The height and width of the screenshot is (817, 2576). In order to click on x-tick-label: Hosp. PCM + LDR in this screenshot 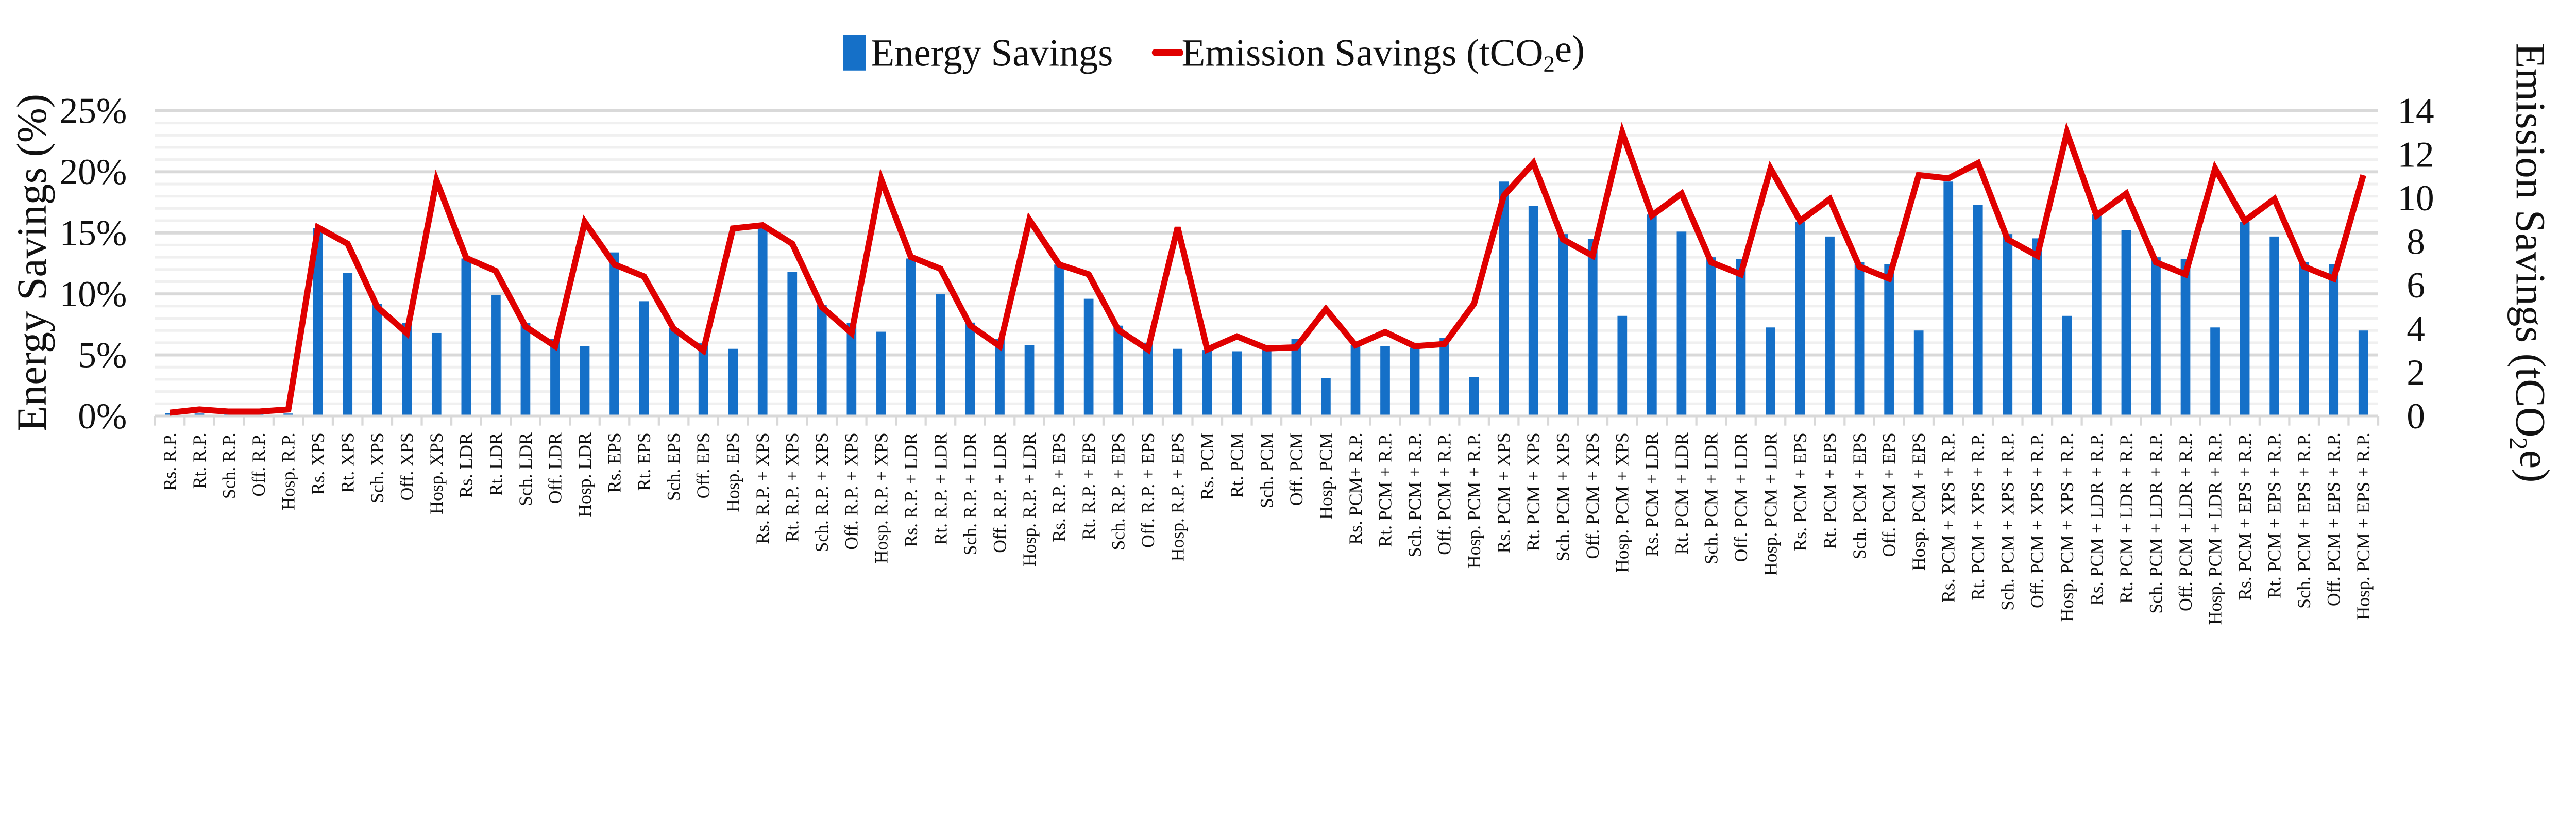, I will do `click(1770, 504)`.